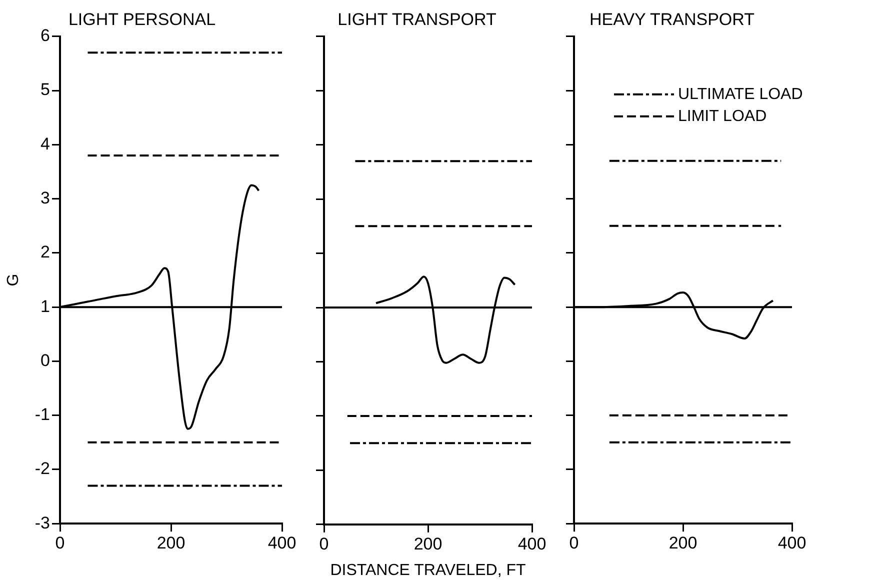 Image resolution: width=882 pixels, height=588 pixels. Describe the element at coordinates (740, 94) in the screenshot. I see `legend-label: ULTIMATE LOAD` at that location.